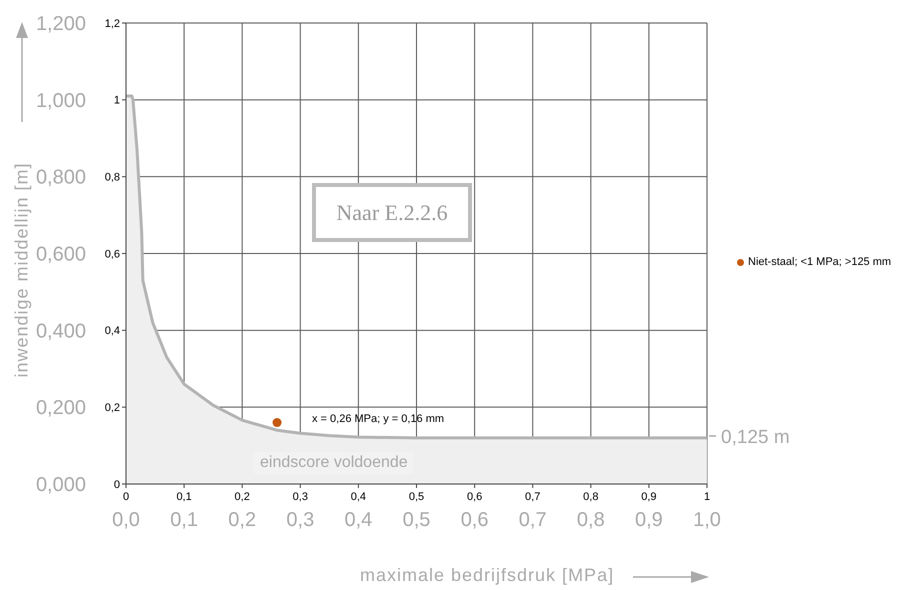 The height and width of the screenshot is (590, 914). I want to click on x-tick-label: 0,1, so click(184, 497).